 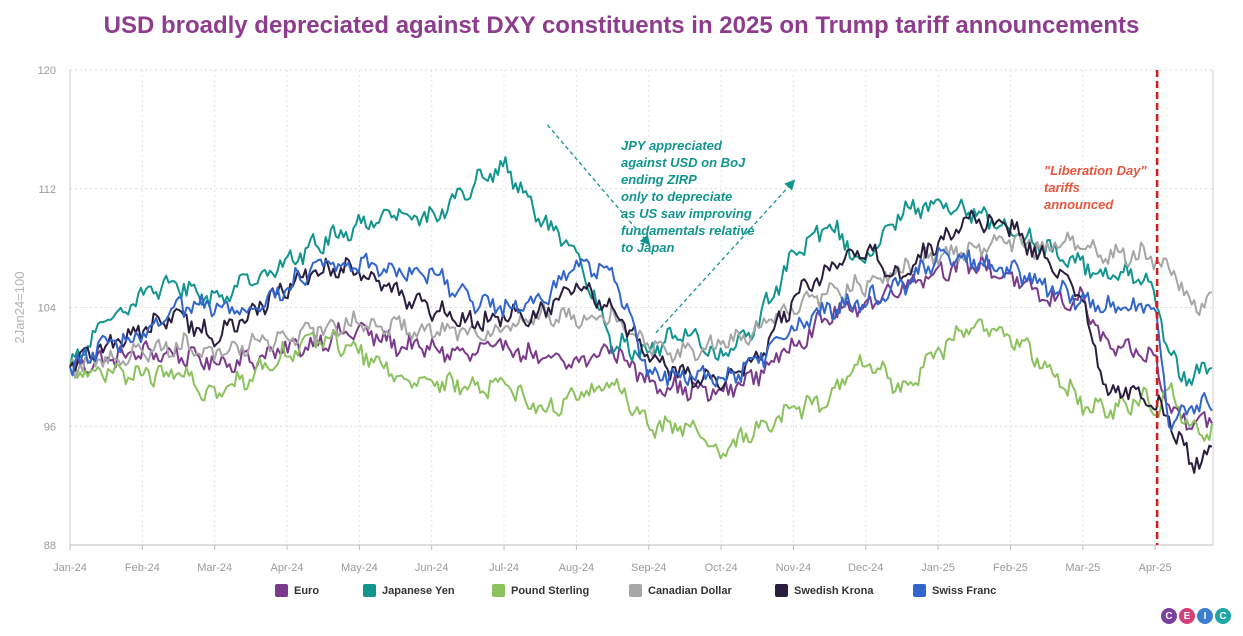 What do you see at coordinates (1062, 187) in the screenshot?
I see `event-annotation-text: tariffs` at bounding box center [1062, 187].